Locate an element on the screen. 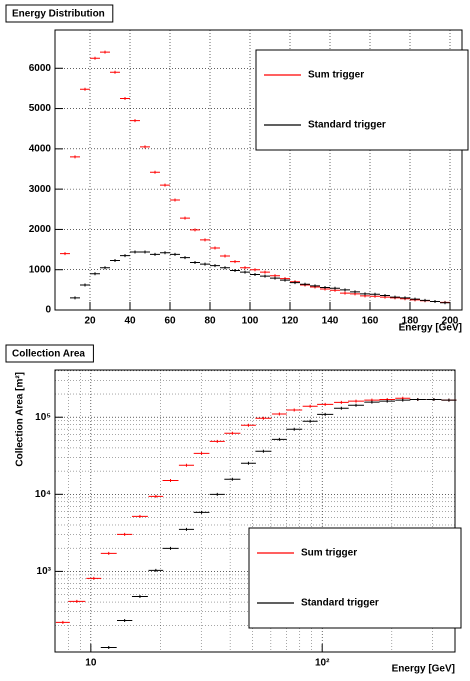  x-tick-label: 180 is located at coordinates (410, 321).